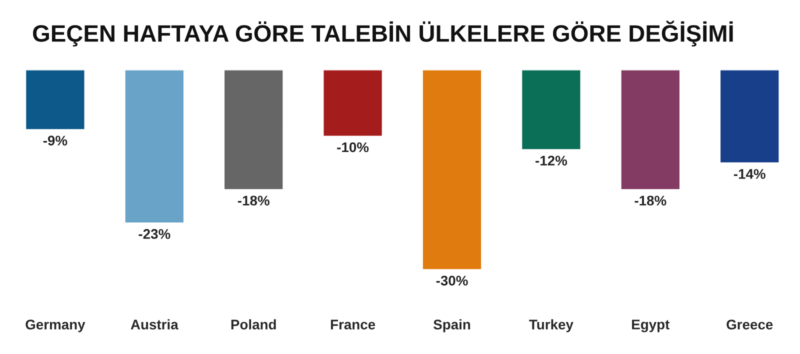 This screenshot has height=354, width=800. I want to click on x-tick-label: Germany, so click(56, 326).